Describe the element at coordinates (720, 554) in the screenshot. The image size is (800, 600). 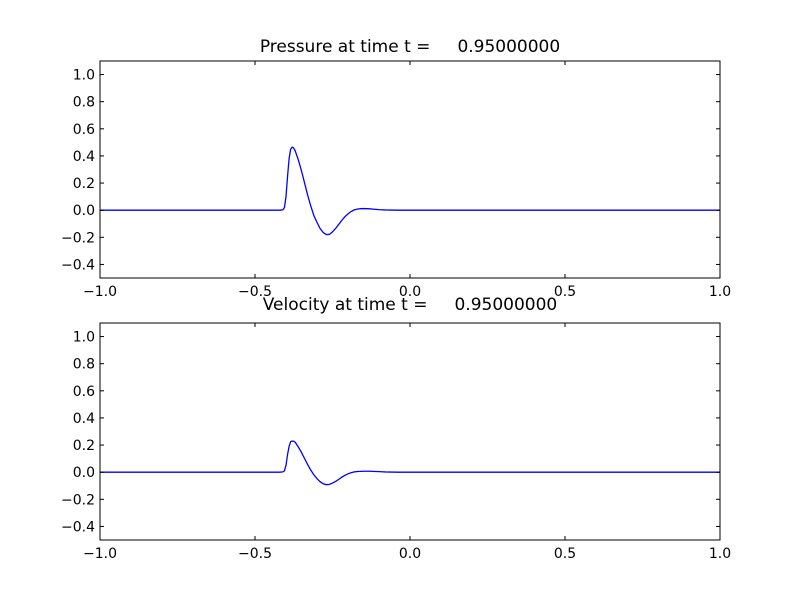
I see `velocity-x-tick-label: 1.0` at that location.